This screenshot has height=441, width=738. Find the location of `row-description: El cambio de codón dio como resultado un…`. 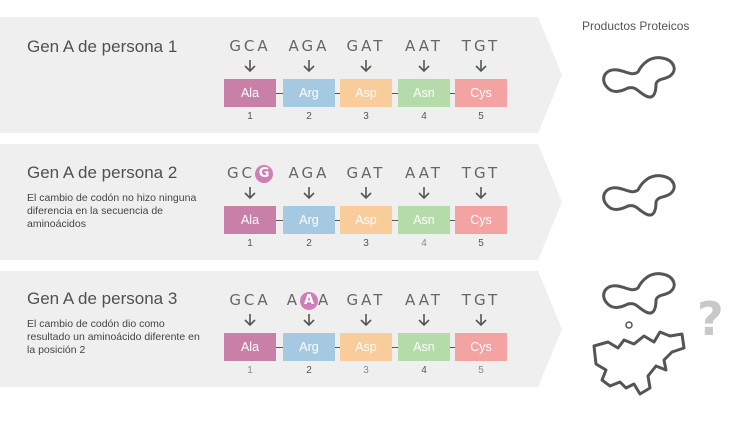

row-description: El cambio de codón dio como resultado un… is located at coordinates (113, 337).